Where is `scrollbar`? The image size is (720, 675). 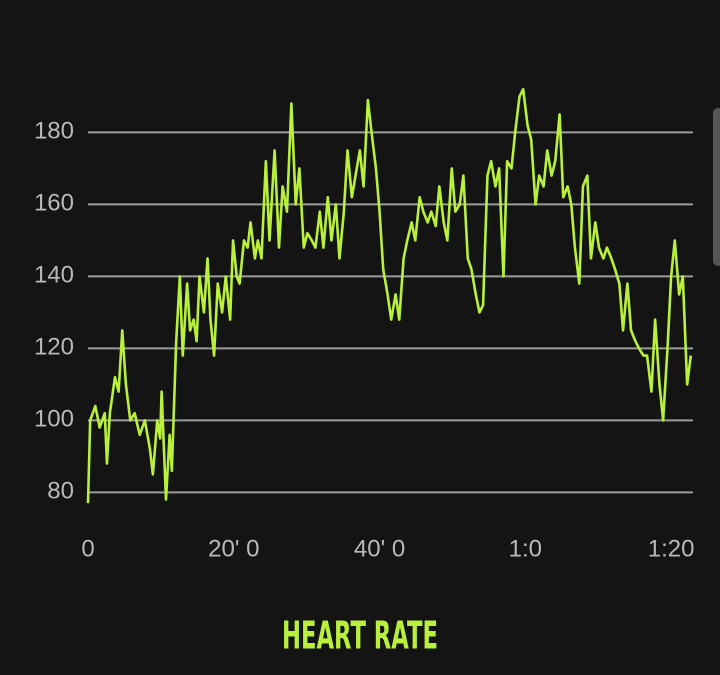 scrollbar is located at coordinates (716, 187).